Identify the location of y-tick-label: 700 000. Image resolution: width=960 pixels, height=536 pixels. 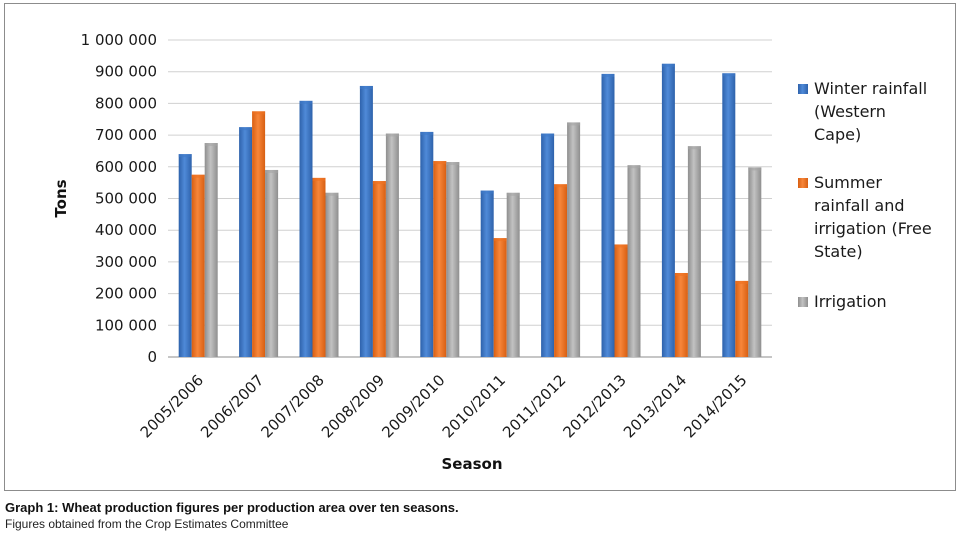
(126, 135).